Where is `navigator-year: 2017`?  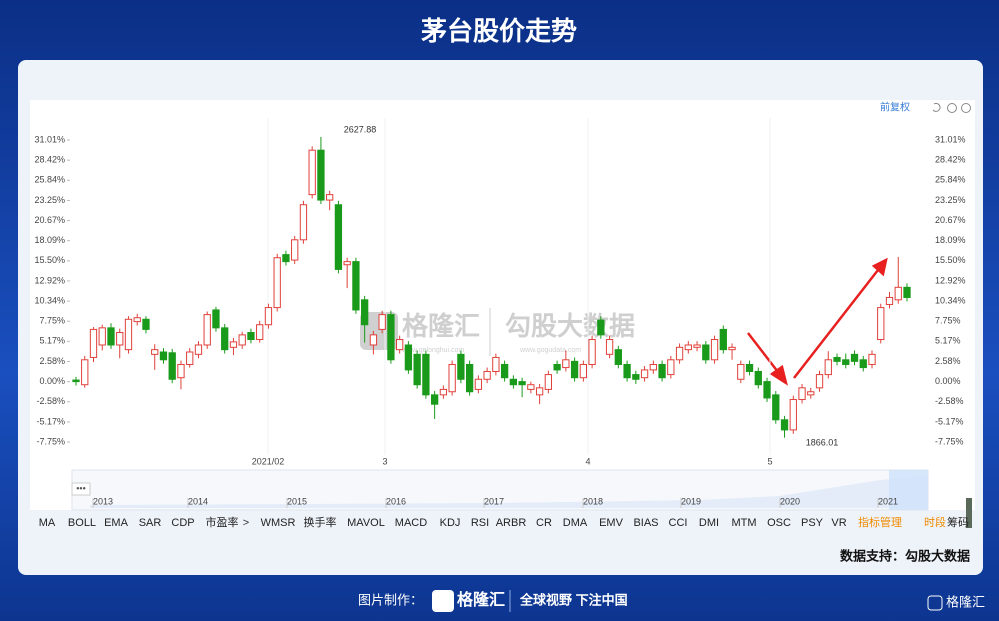 navigator-year: 2017 is located at coordinates (494, 501).